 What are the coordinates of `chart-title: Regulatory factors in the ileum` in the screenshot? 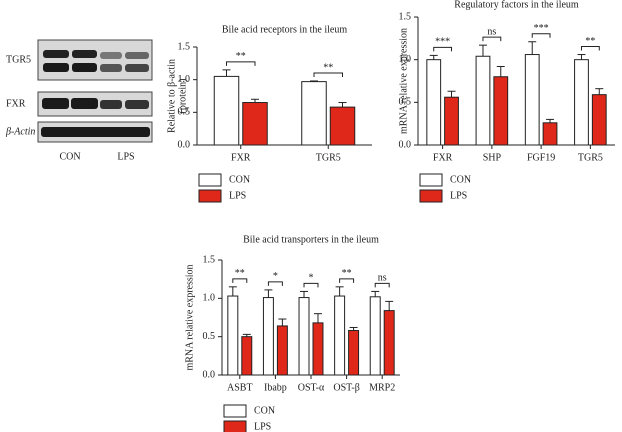 It's located at (516, 5).